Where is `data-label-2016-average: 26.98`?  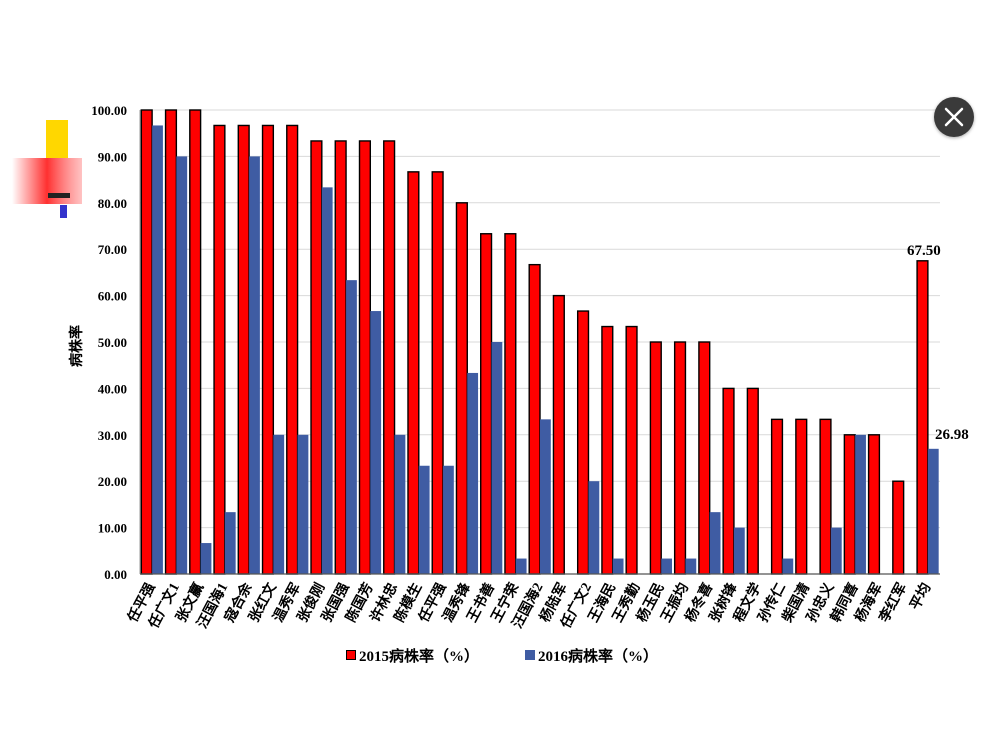 data-label-2016-average: 26.98 is located at coordinates (952, 435).